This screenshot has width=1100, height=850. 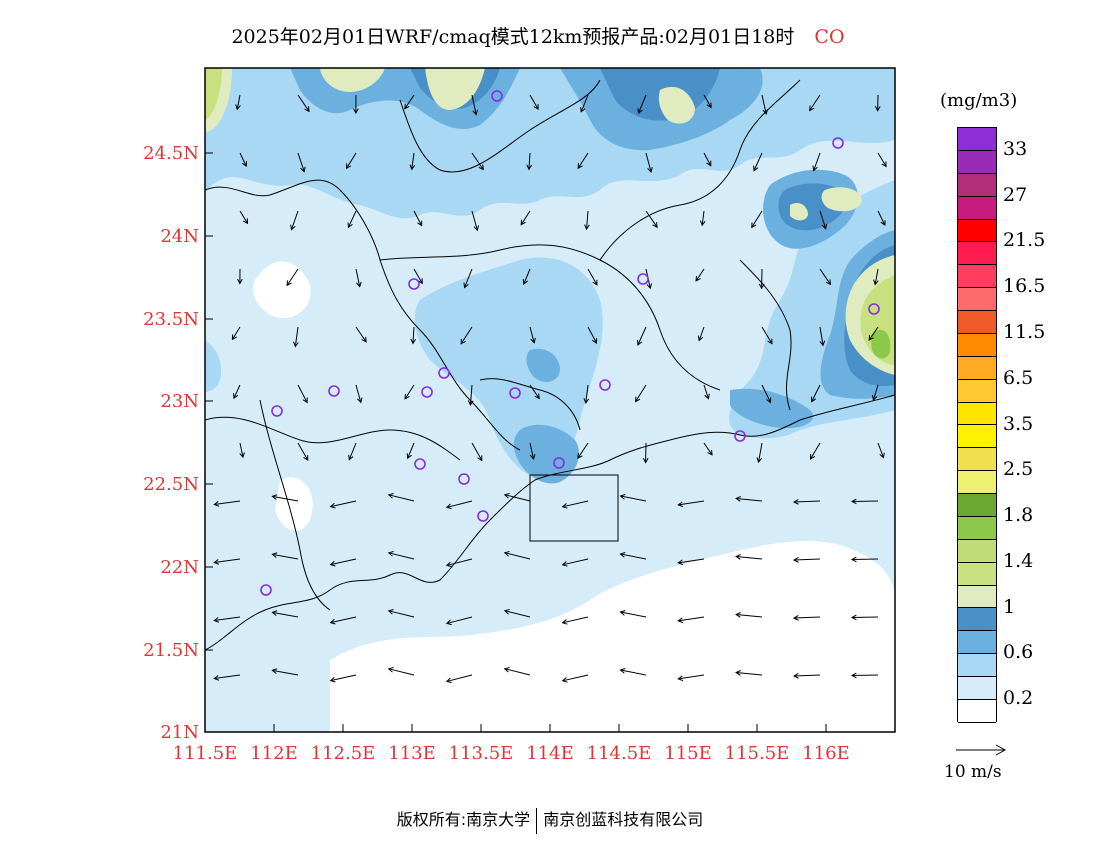 What do you see at coordinates (550, 820) in the screenshot?
I see `copyright-footer: 版权所有:南京大学 南京创蓝科技有限公司` at bounding box center [550, 820].